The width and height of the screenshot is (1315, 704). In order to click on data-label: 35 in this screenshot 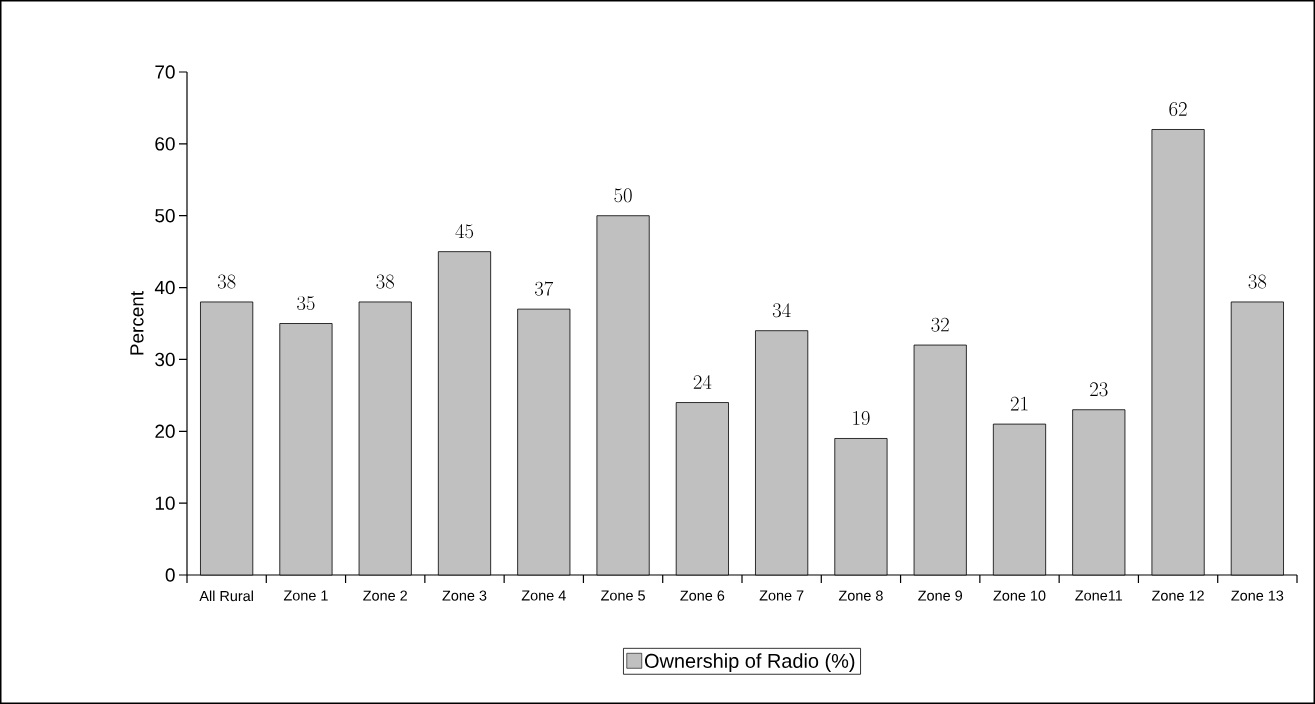, I will do `click(306, 303)`.